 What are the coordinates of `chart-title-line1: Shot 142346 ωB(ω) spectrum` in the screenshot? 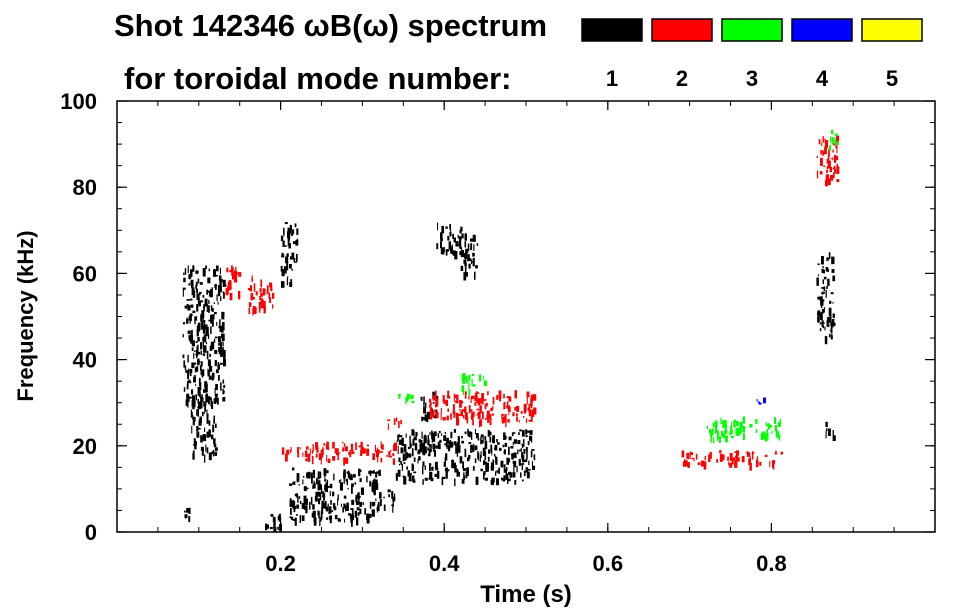 It's located at (330, 25).